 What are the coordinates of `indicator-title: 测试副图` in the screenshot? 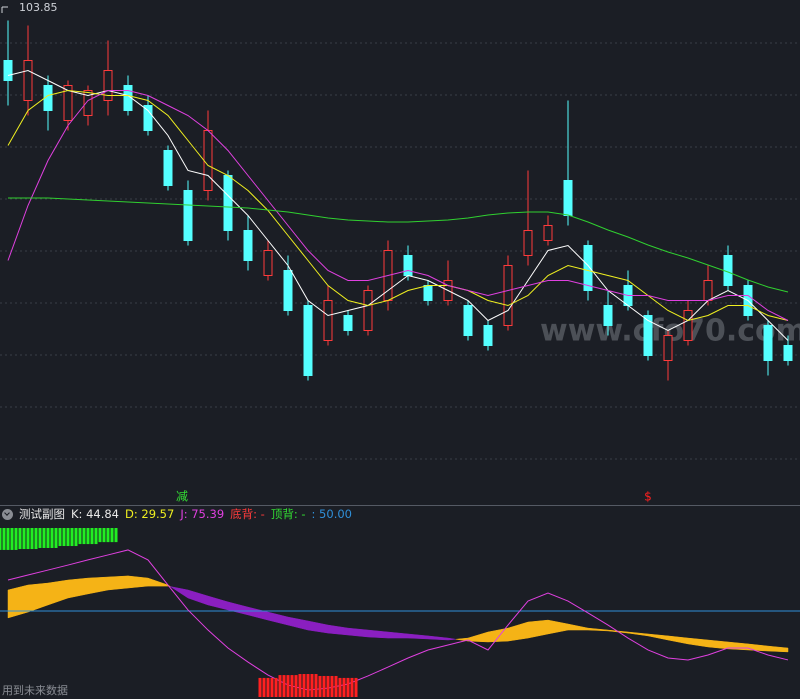 It's located at (42, 514).